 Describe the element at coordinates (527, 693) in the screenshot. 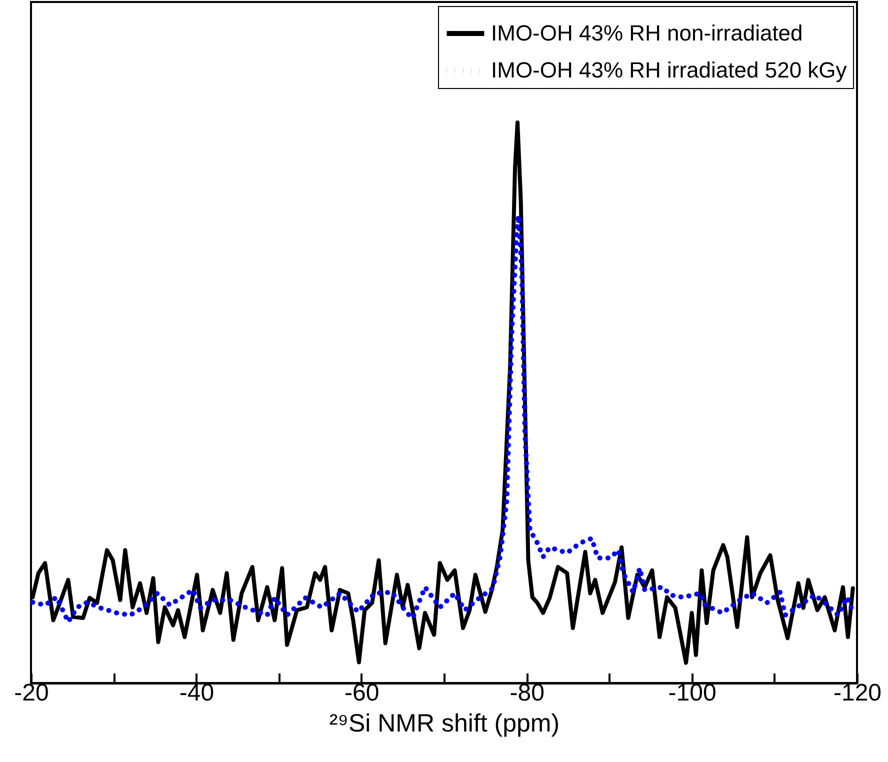

I see `x-tick-label: -80` at that location.